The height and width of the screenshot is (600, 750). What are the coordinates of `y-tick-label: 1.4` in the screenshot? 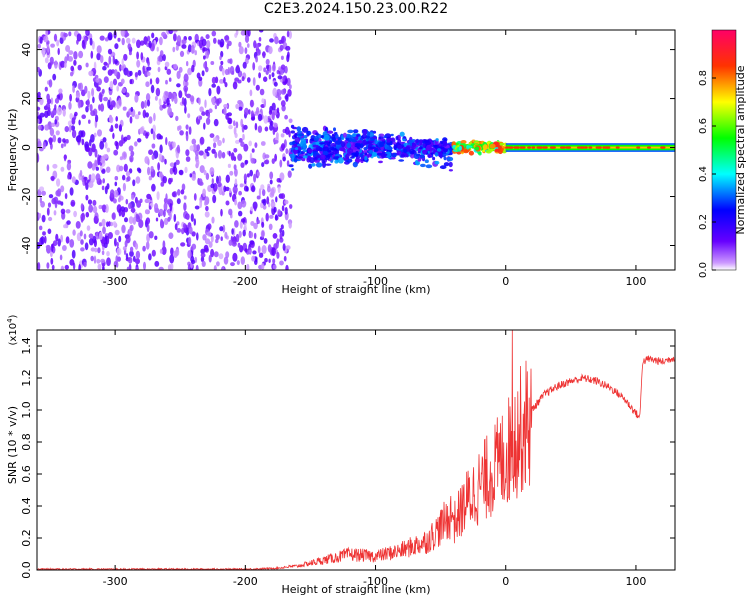 It's located at (26, 346).